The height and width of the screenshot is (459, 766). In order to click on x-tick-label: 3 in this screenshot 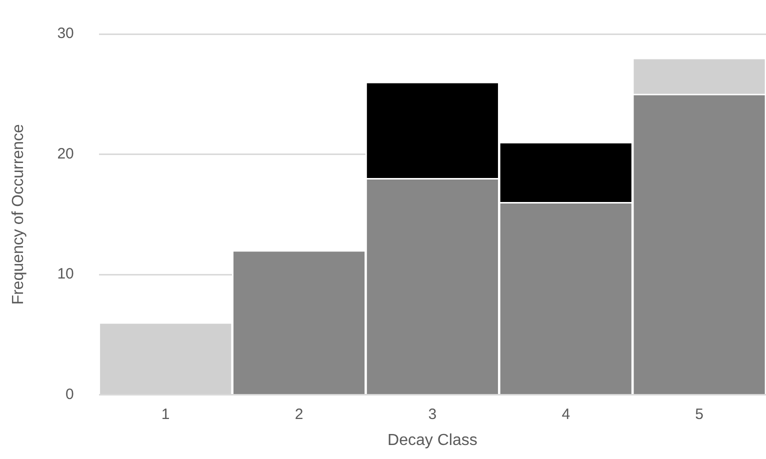, I will do `click(432, 414)`.